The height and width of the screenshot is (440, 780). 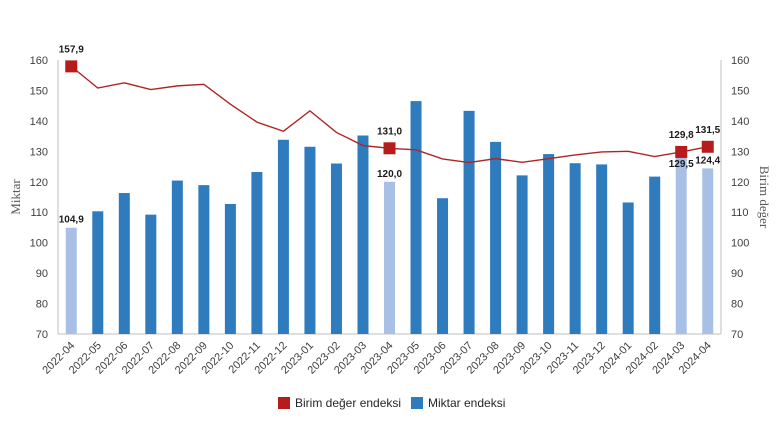 What do you see at coordinates (466, 403) in the screenshot?
I see `legend-label-bar: Miktar endeksi` at bounding box center [466, 403].